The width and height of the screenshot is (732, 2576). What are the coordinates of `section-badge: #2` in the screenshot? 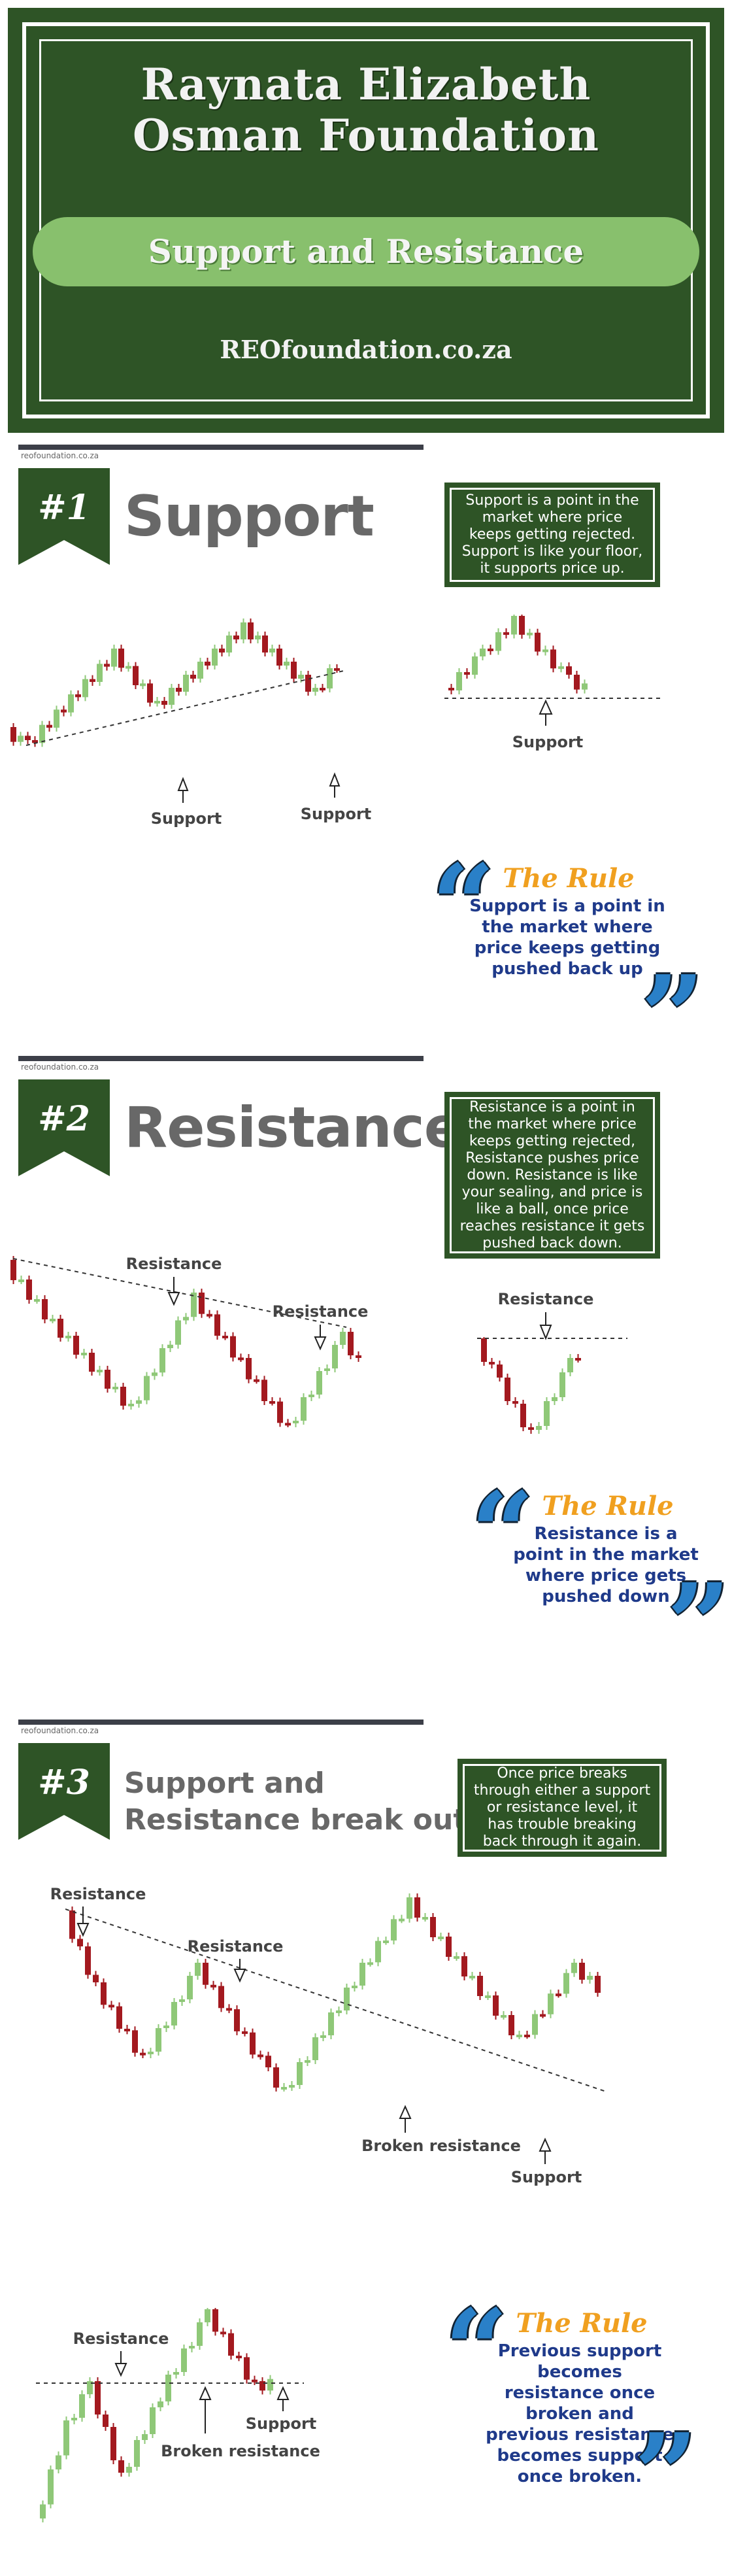 It's located at (64, 1127).